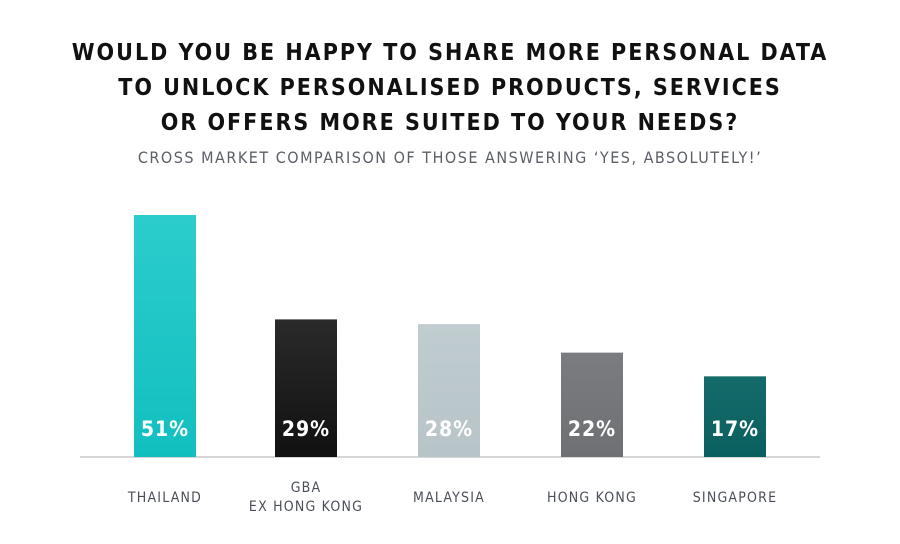 The height and width of the screenshot is (544, 900). Describe the element at coordinates (592, 429) in the screenshot. I see `value-label: 22%` at that location.